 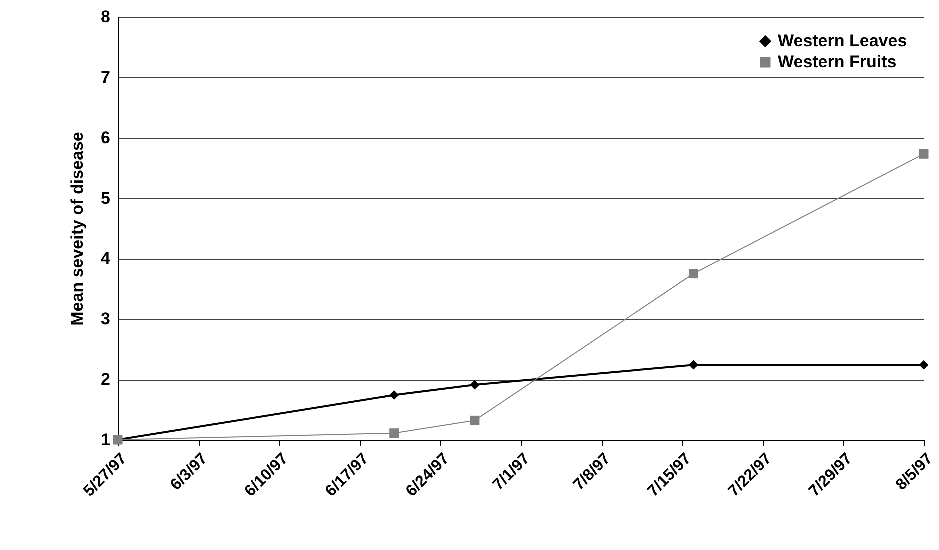 What do you see at coordinates (105, 319) in the screenshot?
I see `y-tick-label: 3` at bounding box center [105, 319].